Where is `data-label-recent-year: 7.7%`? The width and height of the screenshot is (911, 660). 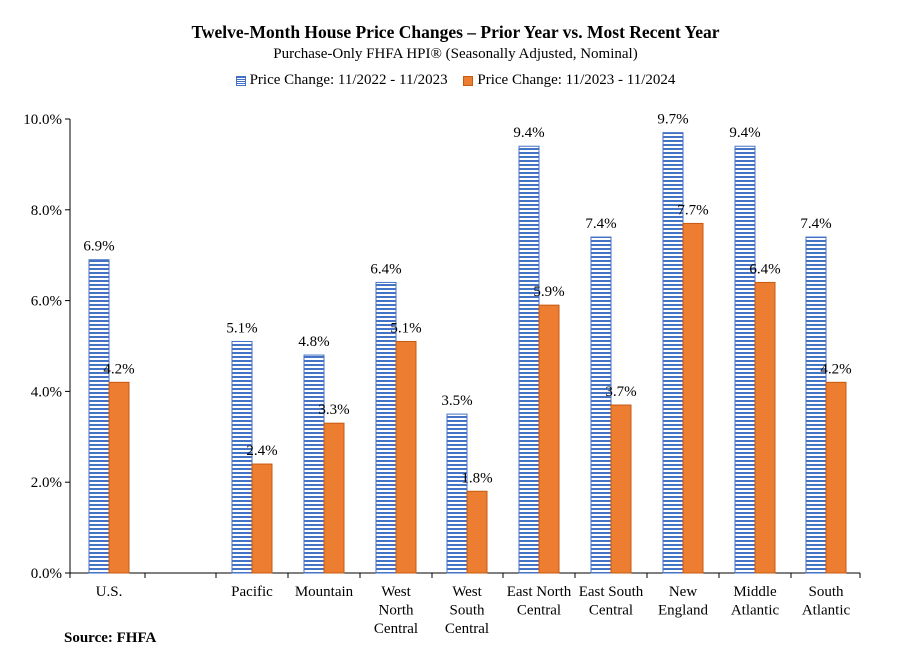 data-label-recent-year: 7.7% is located at coordinates (692, 210).